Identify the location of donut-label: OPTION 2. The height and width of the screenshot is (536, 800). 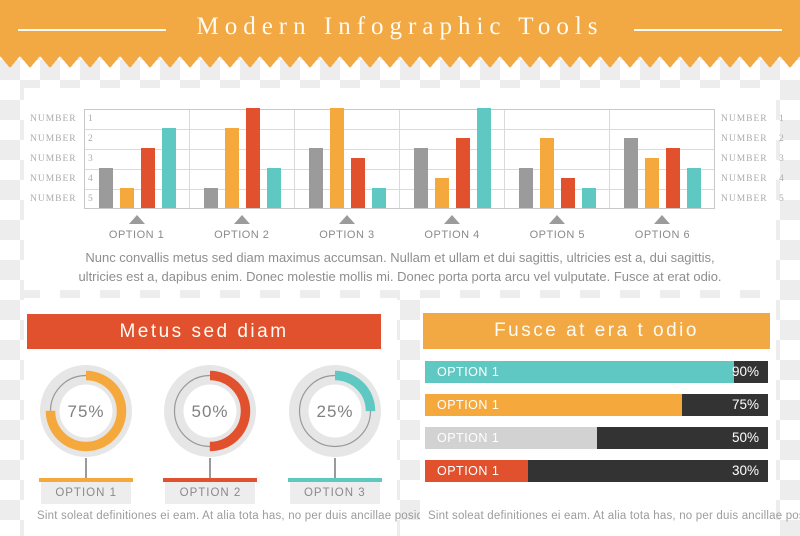
(210, 493).